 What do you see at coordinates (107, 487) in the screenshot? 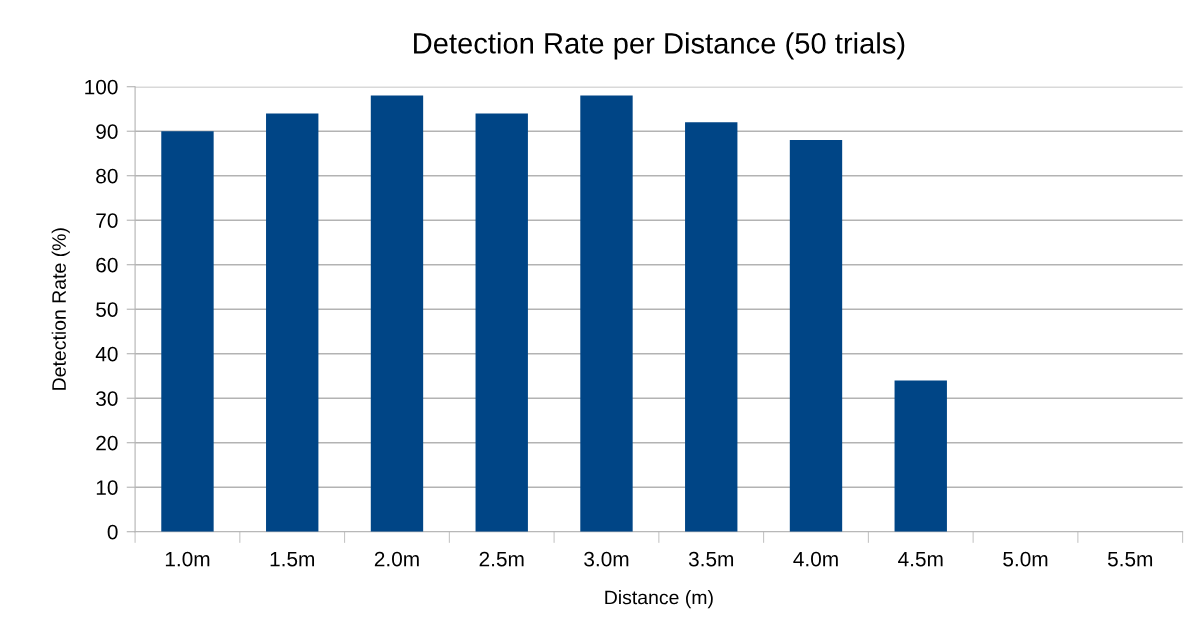
I see `y-tick-label: 10` at bounding box center [107, 487].